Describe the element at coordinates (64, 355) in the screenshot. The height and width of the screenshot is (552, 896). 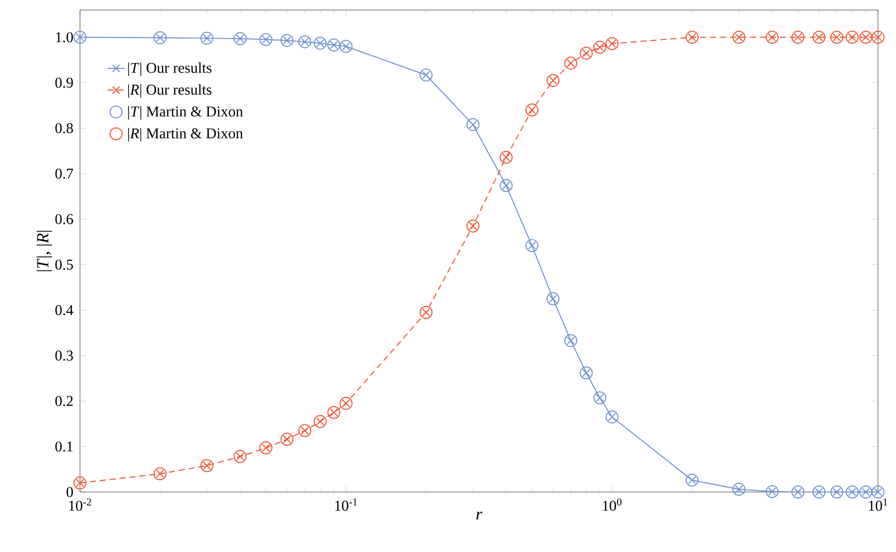
I see `y-tick-label: 0.3` at that location.